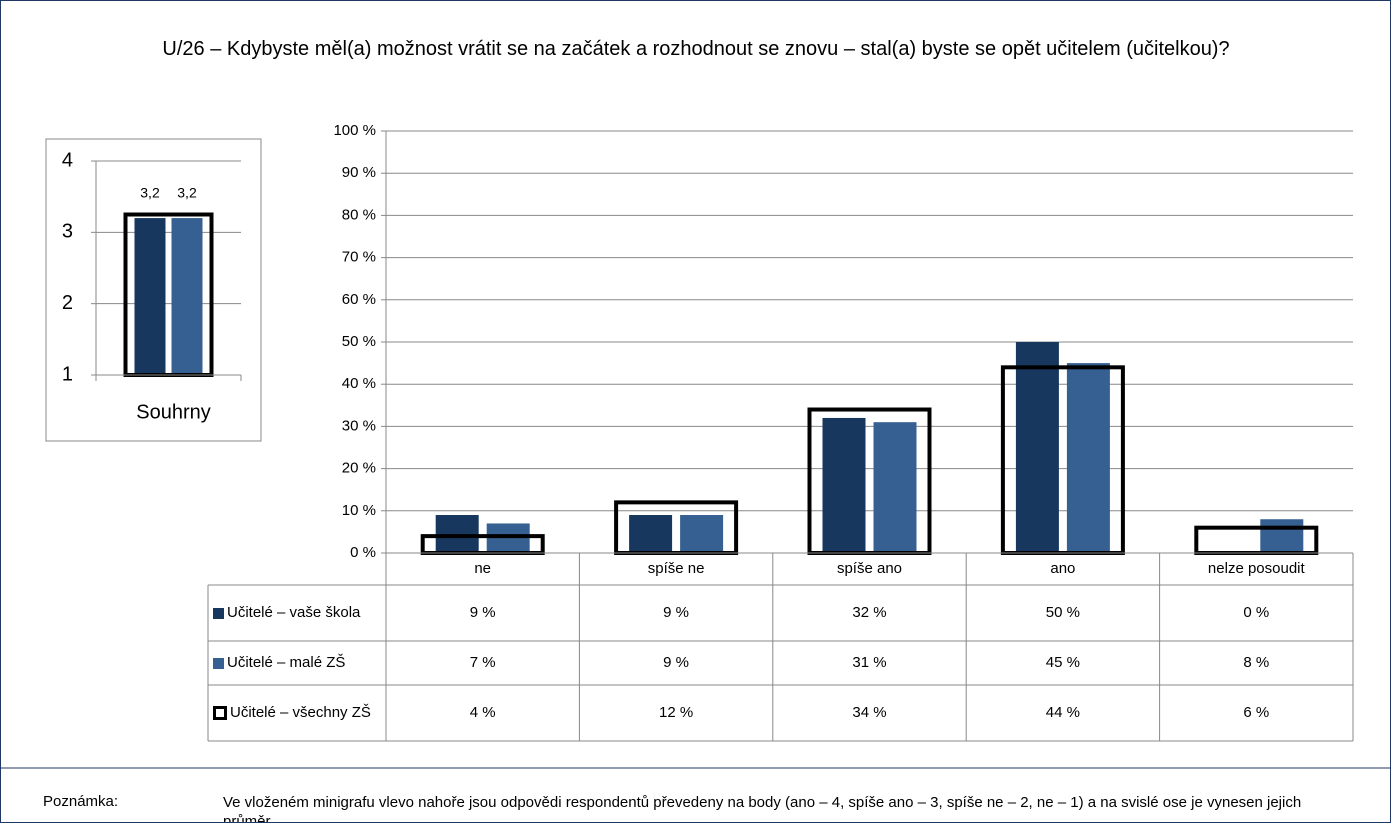 This screenshot has height=823, width=1391. I want to click on y-tick-label: 1, so click(67, 374).